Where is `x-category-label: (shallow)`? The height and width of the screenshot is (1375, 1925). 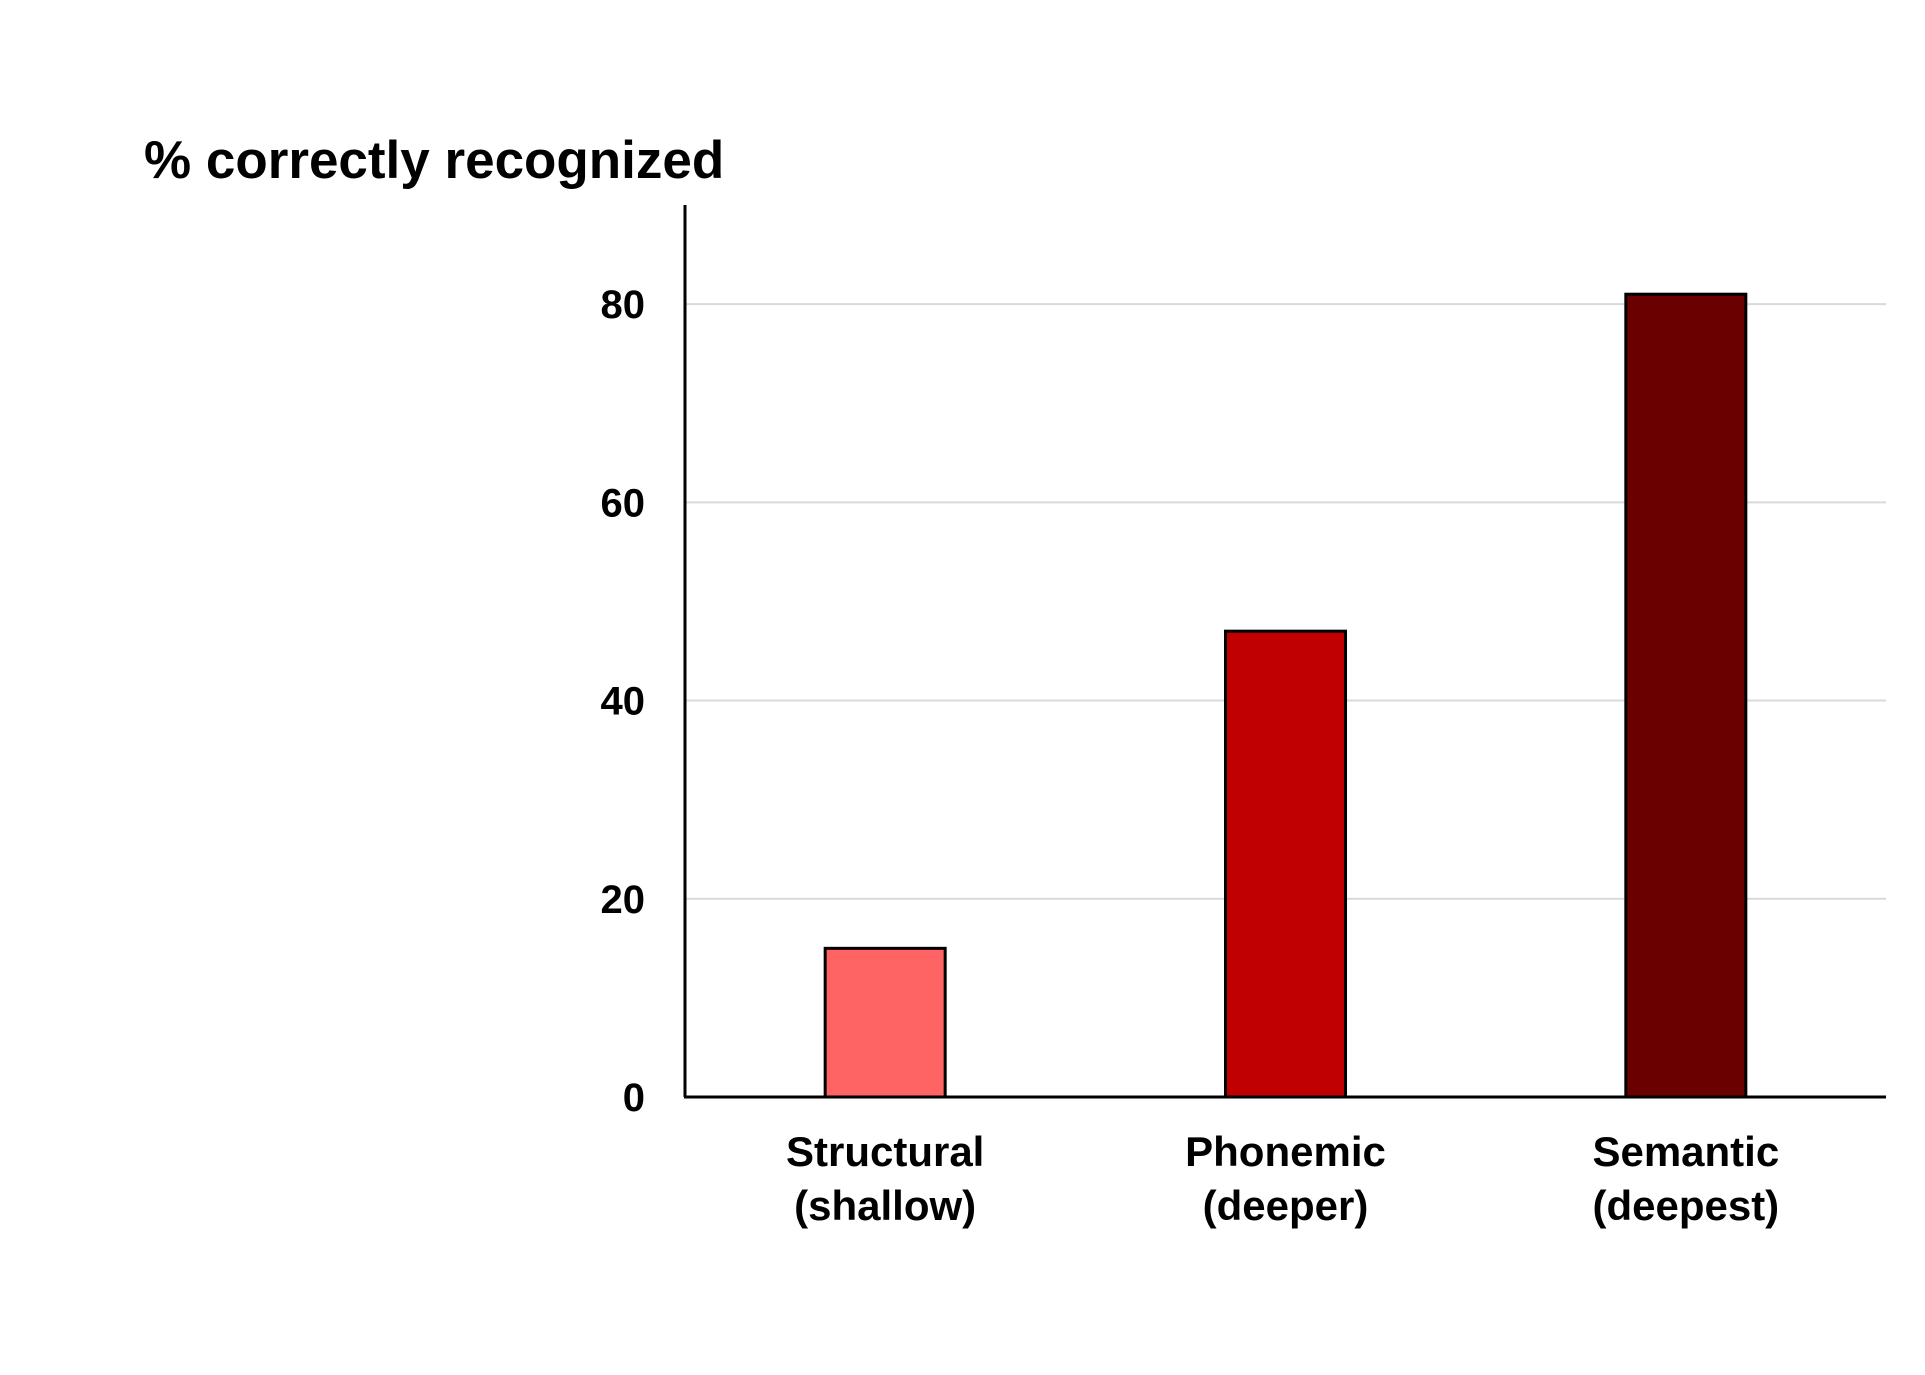
x-category-label: (shallow) is located at coordinates (885, 1205).